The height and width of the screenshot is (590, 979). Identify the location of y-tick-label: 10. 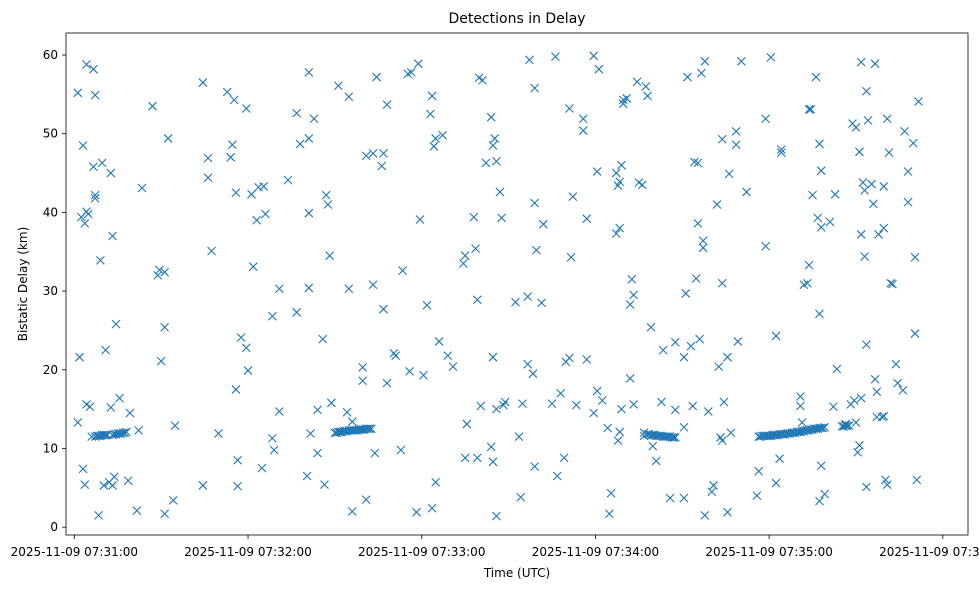
(50, 448).